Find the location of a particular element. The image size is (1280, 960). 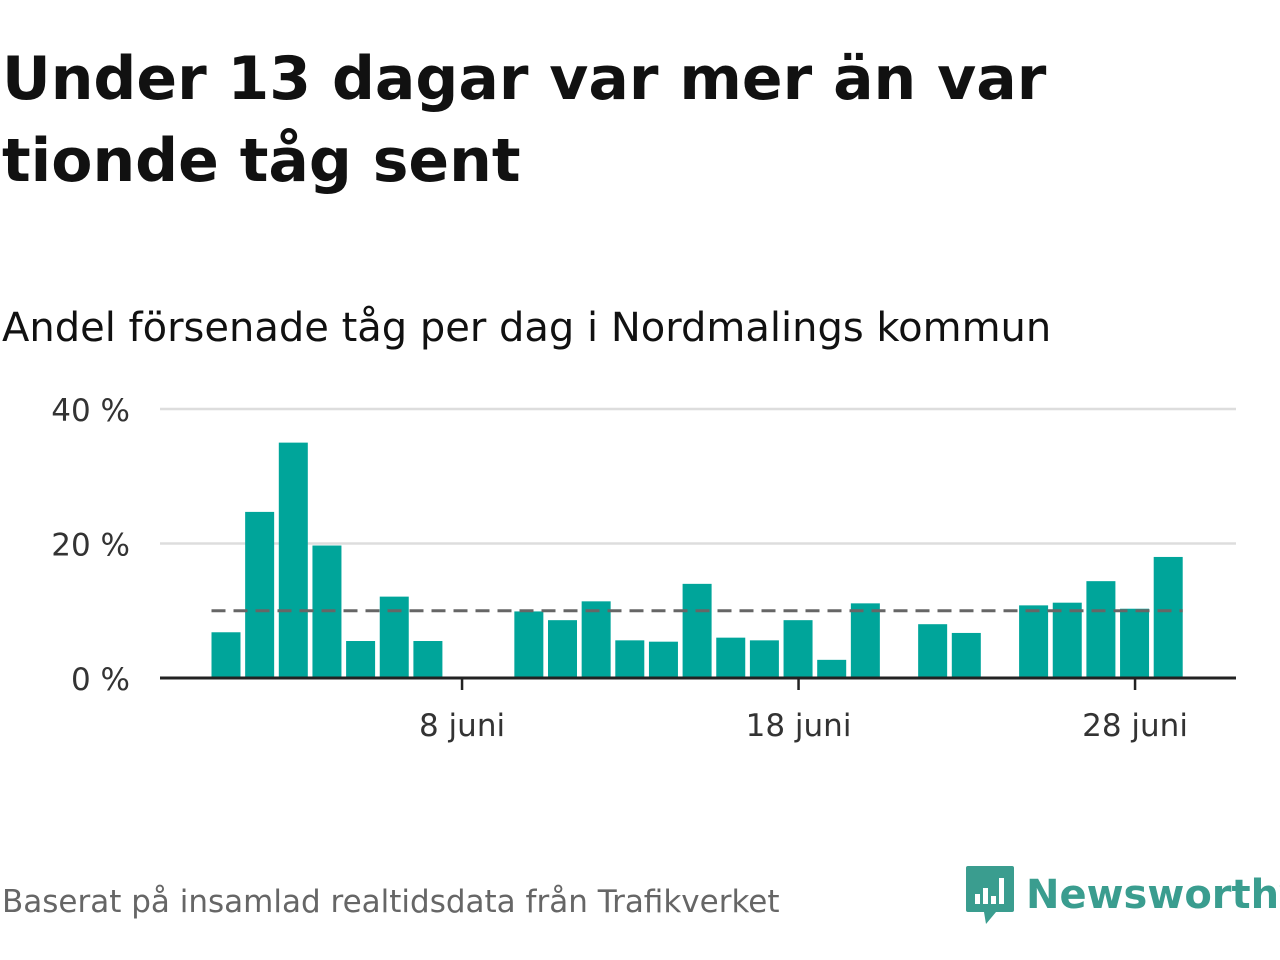

y-tick-label: 40 % is located at coordinates (90, 411).